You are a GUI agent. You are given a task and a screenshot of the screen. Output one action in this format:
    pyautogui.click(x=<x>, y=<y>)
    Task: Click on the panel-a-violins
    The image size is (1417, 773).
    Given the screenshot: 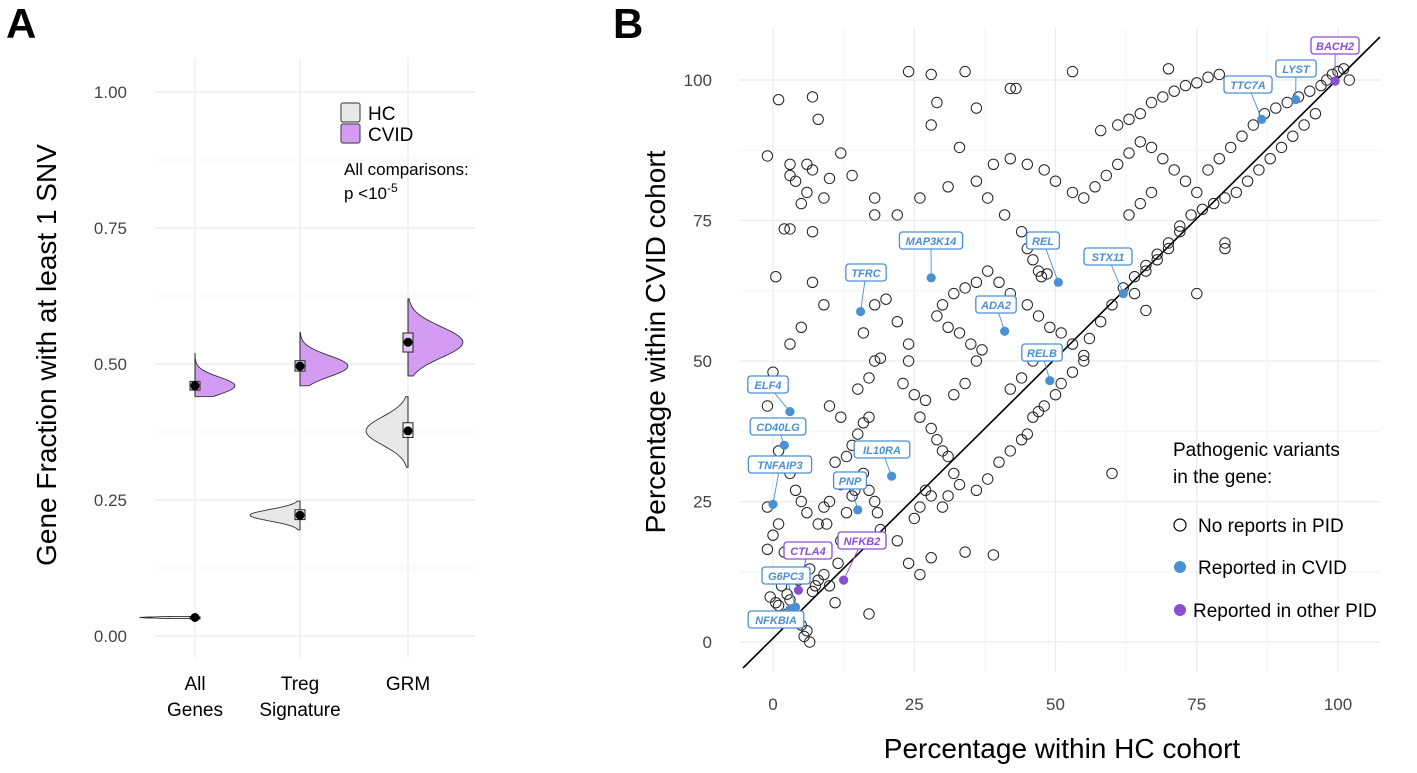 What is the action you would take?
    pyautogui.click(x=301, y=460)
    